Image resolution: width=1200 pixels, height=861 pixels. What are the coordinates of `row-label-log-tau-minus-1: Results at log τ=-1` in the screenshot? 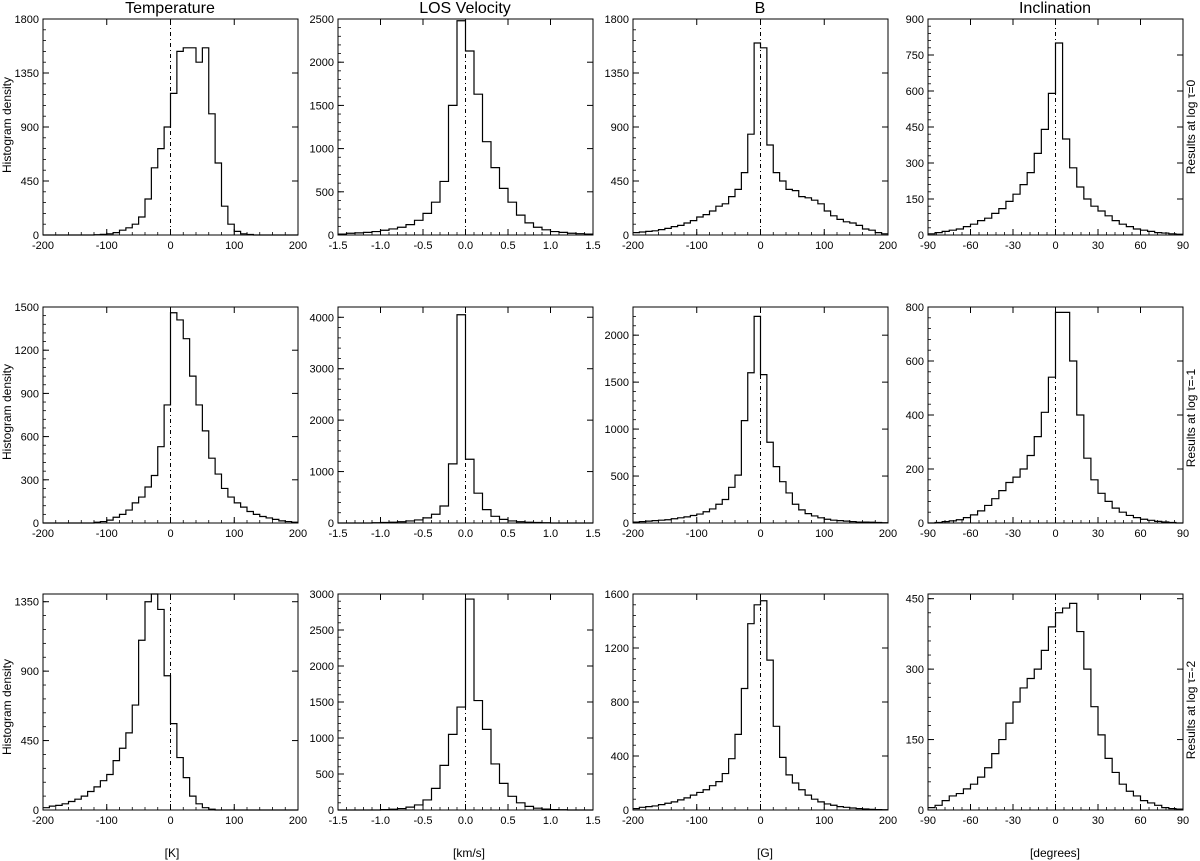 It's located at (1191, 417).